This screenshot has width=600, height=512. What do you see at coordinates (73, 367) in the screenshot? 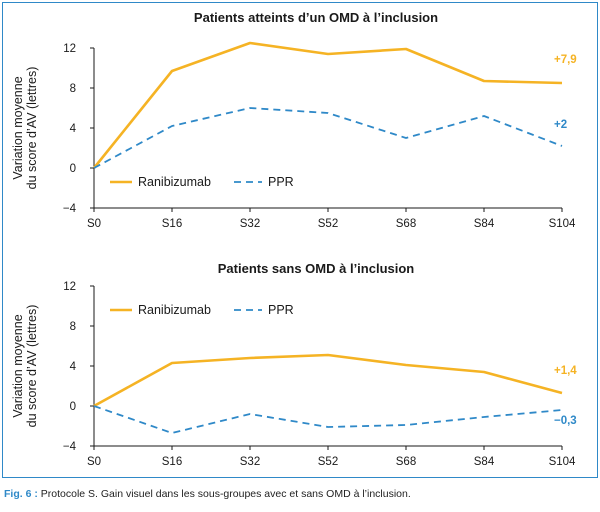
I see `panel2-ytick-label-2: 4` at bounding box center [73, 367].